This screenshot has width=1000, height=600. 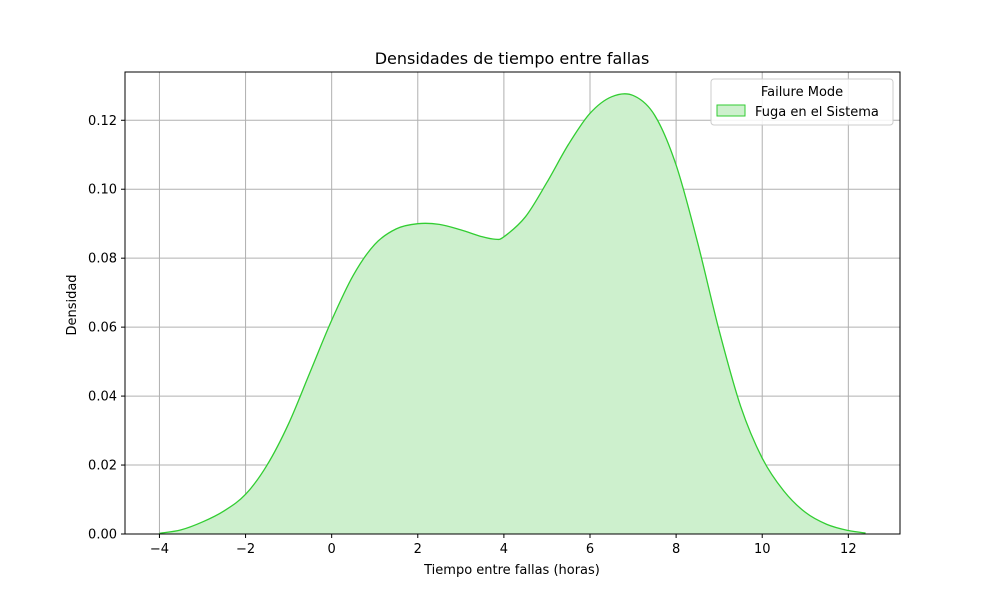 What do you see at coordinates (102, 259) in the screenshot?
I see `y-tick-label: 0.08` at bounding box center [102, 259].